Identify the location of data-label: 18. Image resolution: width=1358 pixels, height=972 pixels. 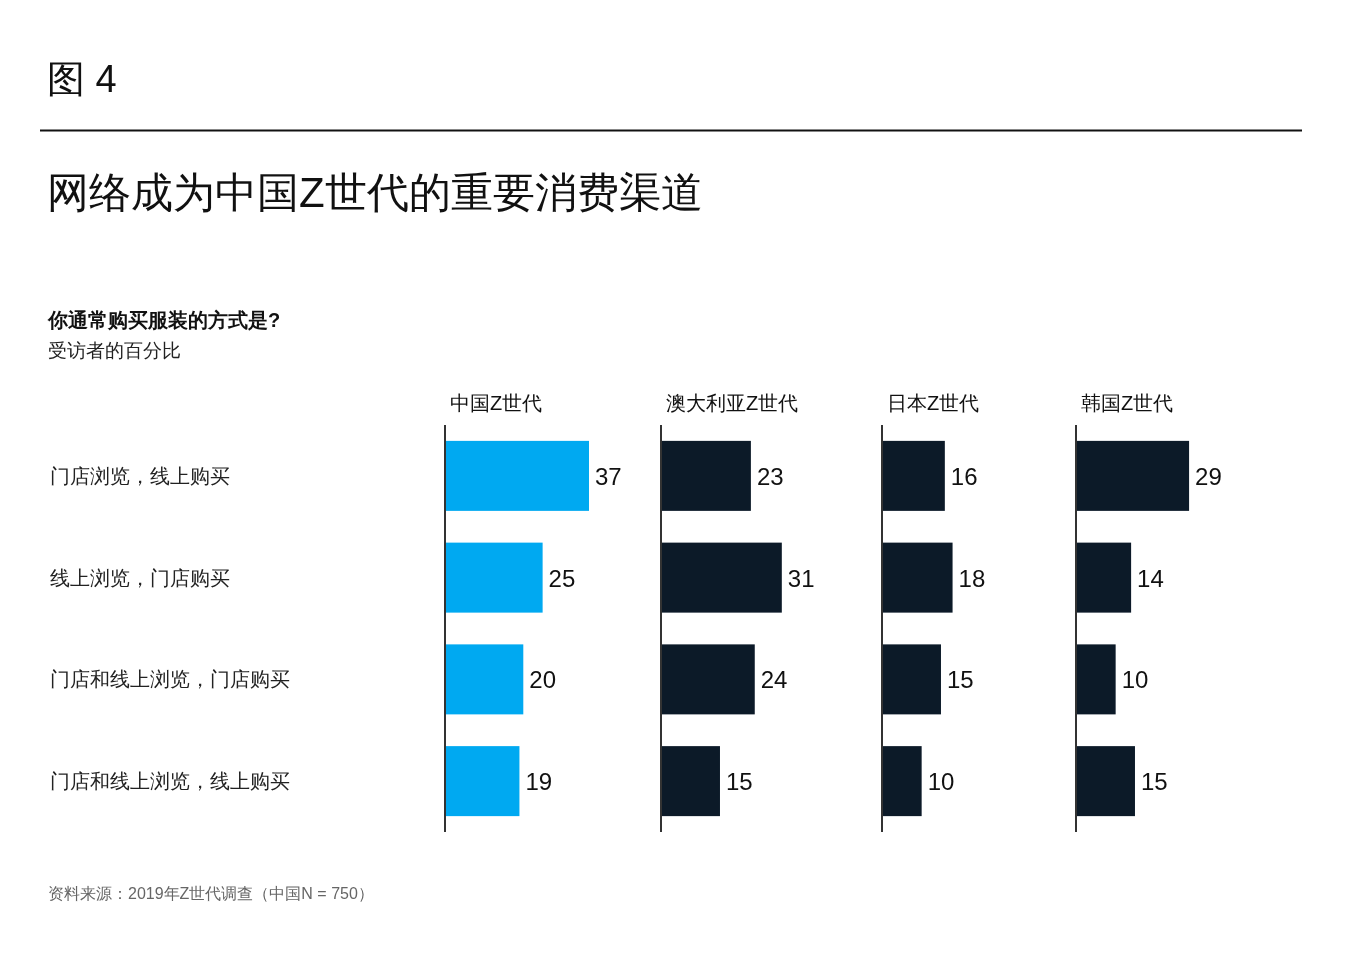
(972, 578).